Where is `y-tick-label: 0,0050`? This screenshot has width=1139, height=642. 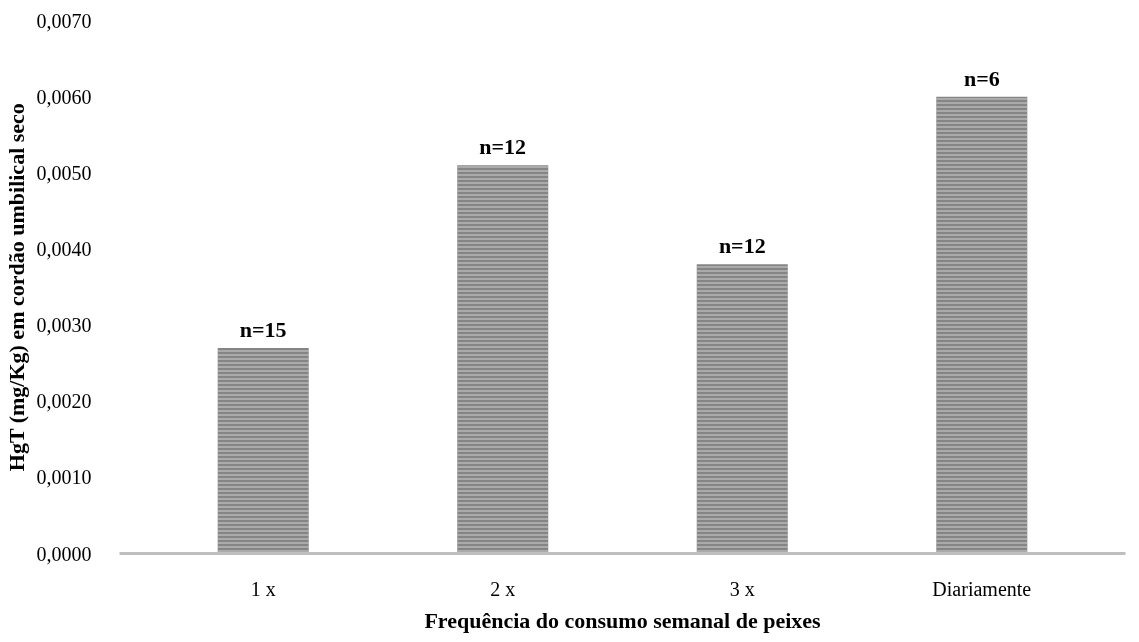
y-tick-label: 0,0050 is located at coordinates (64, 172).